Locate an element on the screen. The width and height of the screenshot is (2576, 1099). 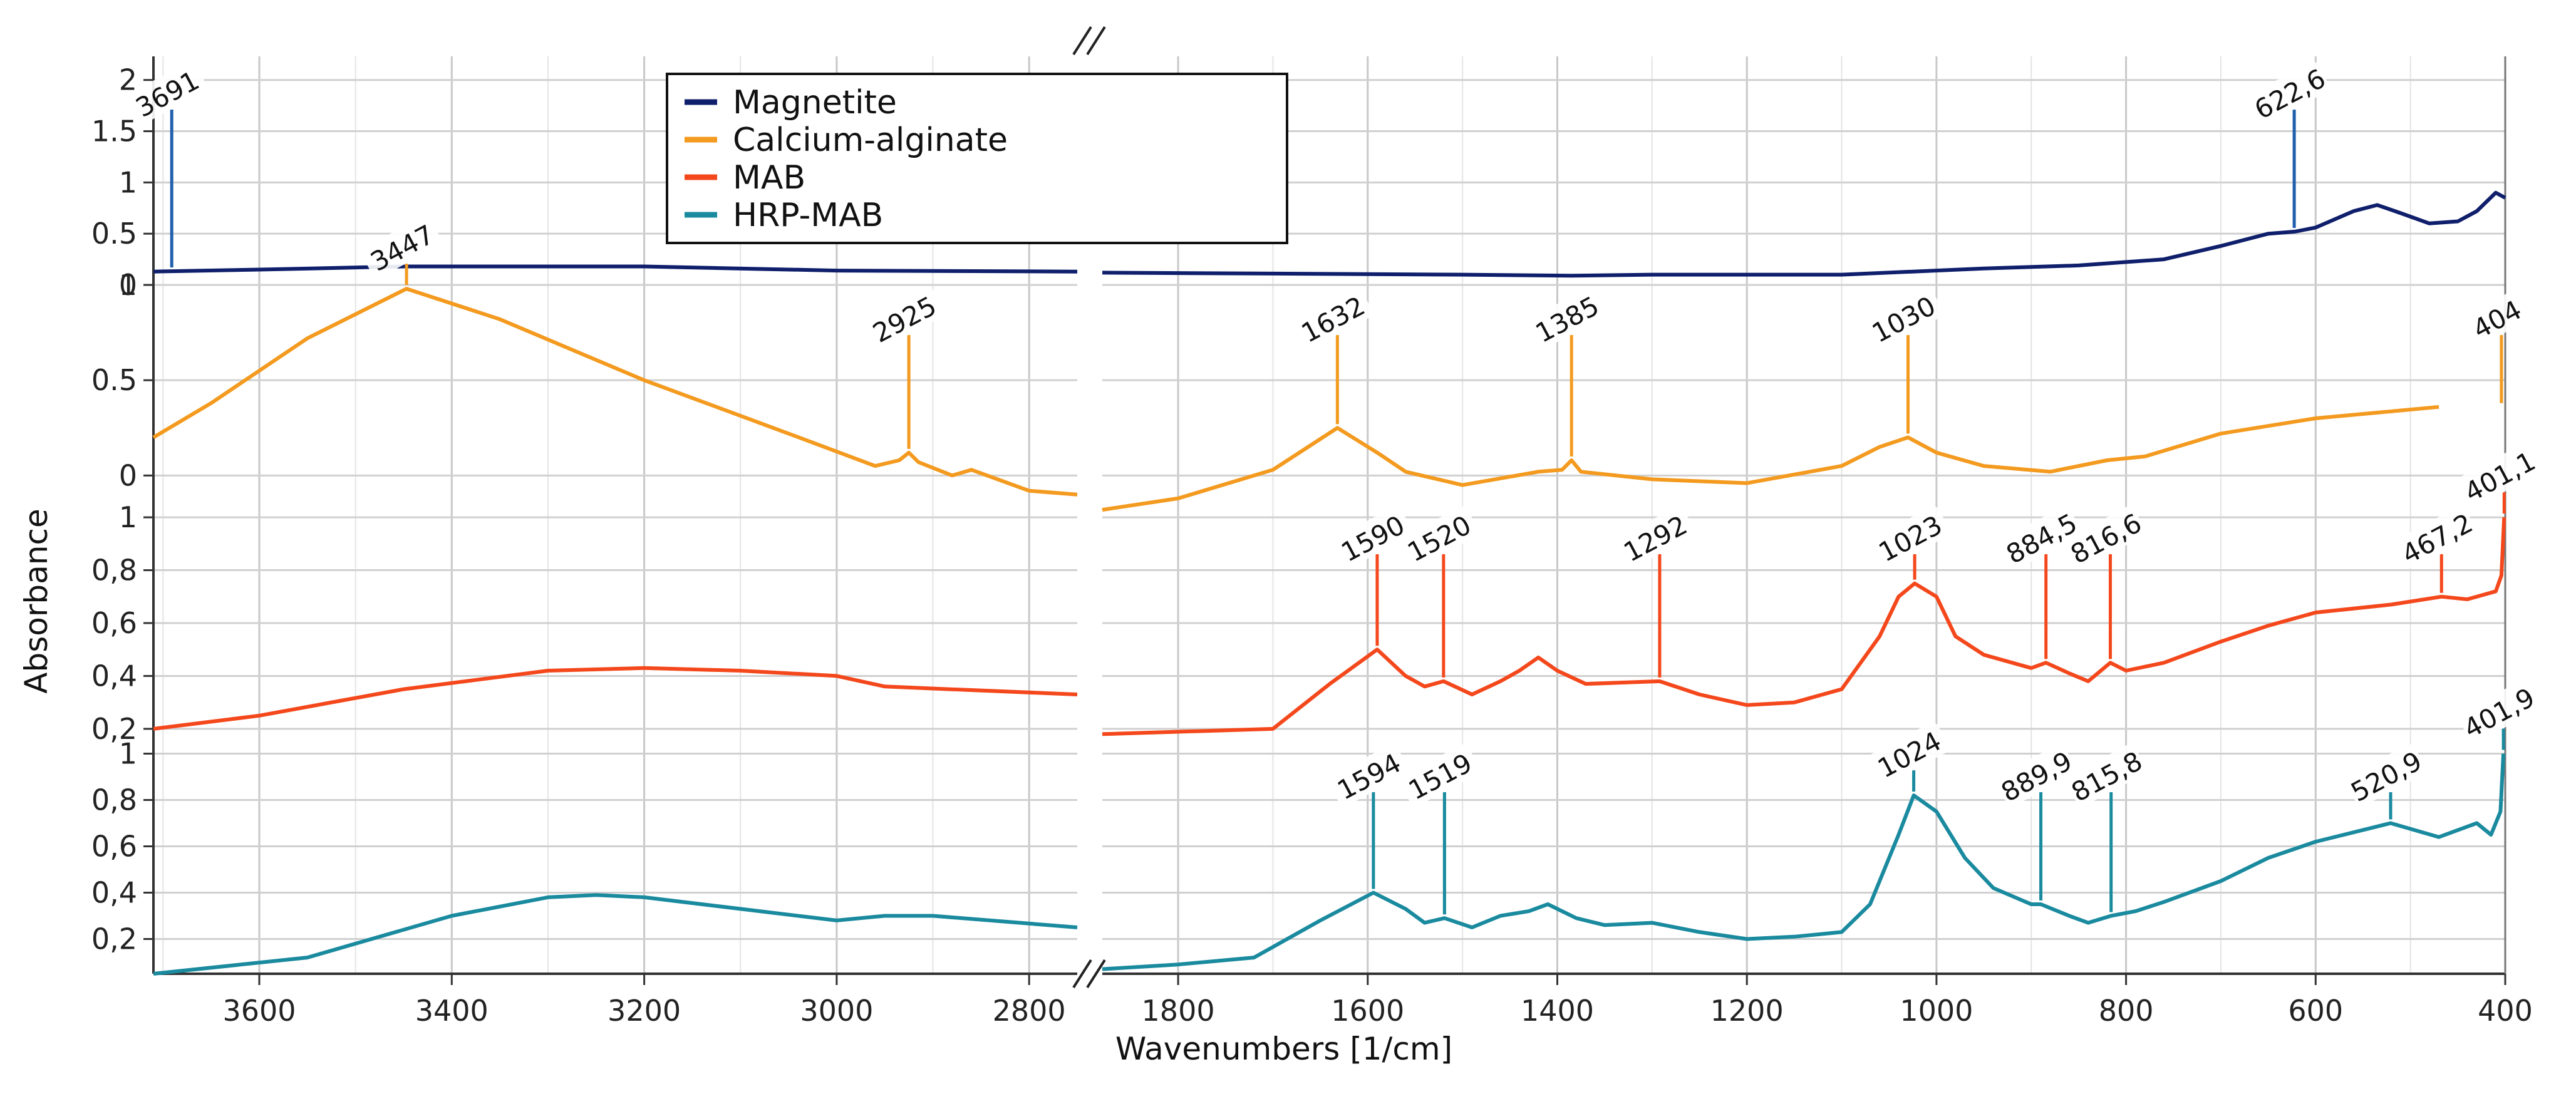
x-tick-label: 2800 is located at coordinates (1029, 1011).